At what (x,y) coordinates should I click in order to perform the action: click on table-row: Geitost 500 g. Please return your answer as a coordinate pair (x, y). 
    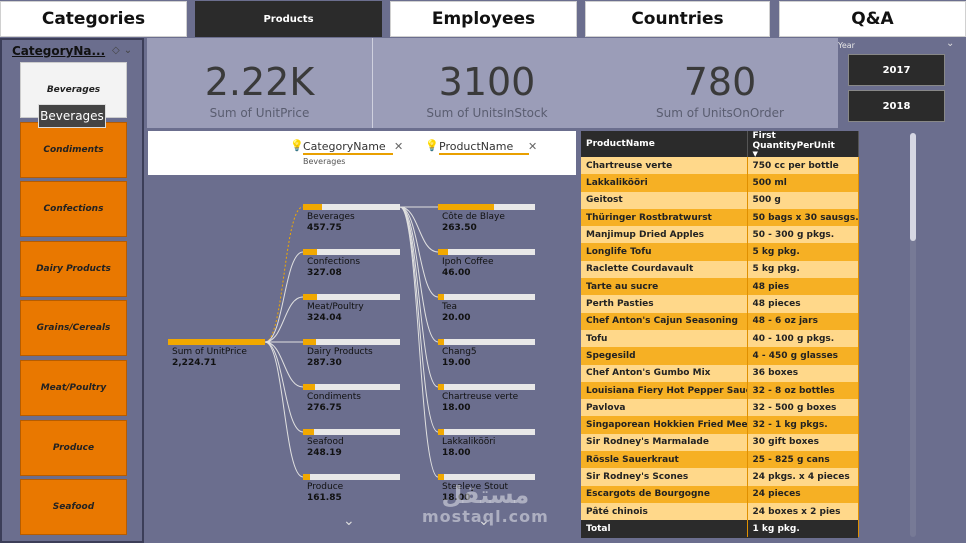
    Looking at the image, I should click on (720, 200).